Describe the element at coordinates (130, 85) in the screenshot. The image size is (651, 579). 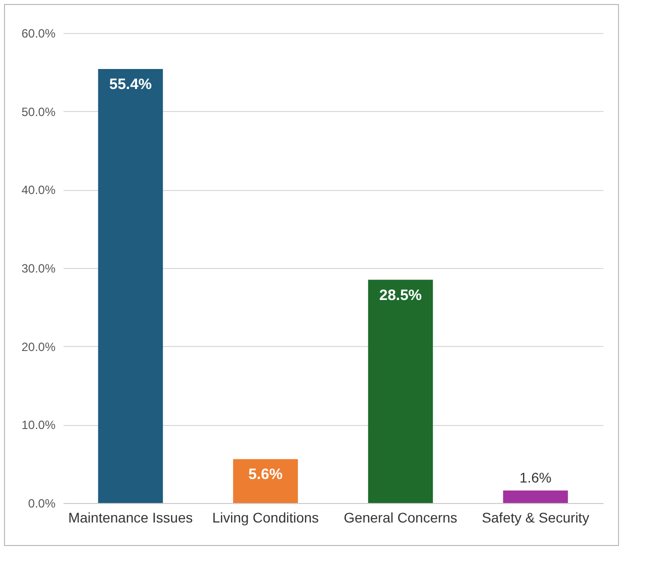
I see `data-label: 55.4%` at that location.